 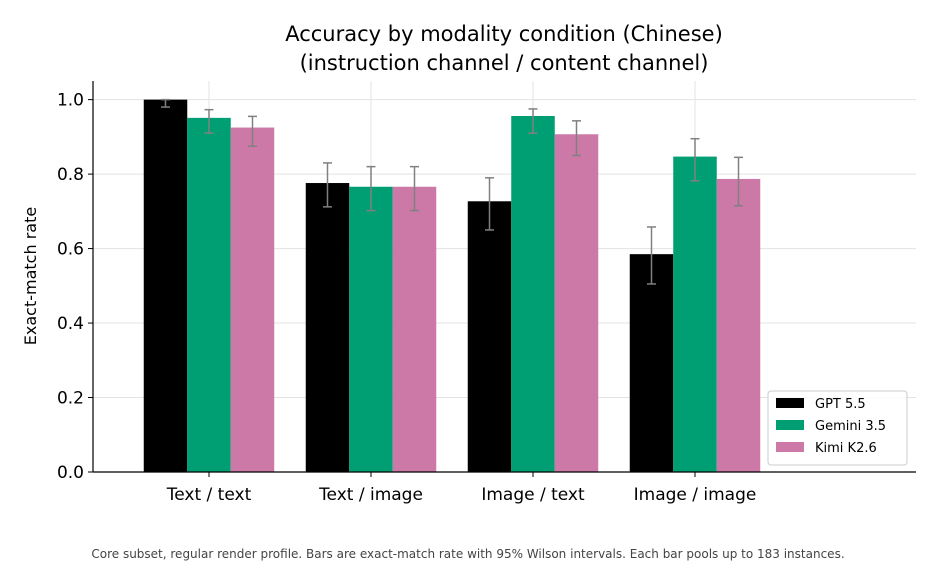 What do you see at coordinates (533, 495) in the screenshot?
I see `x-tick-label: Image / text` at bounding box center [533, 495].